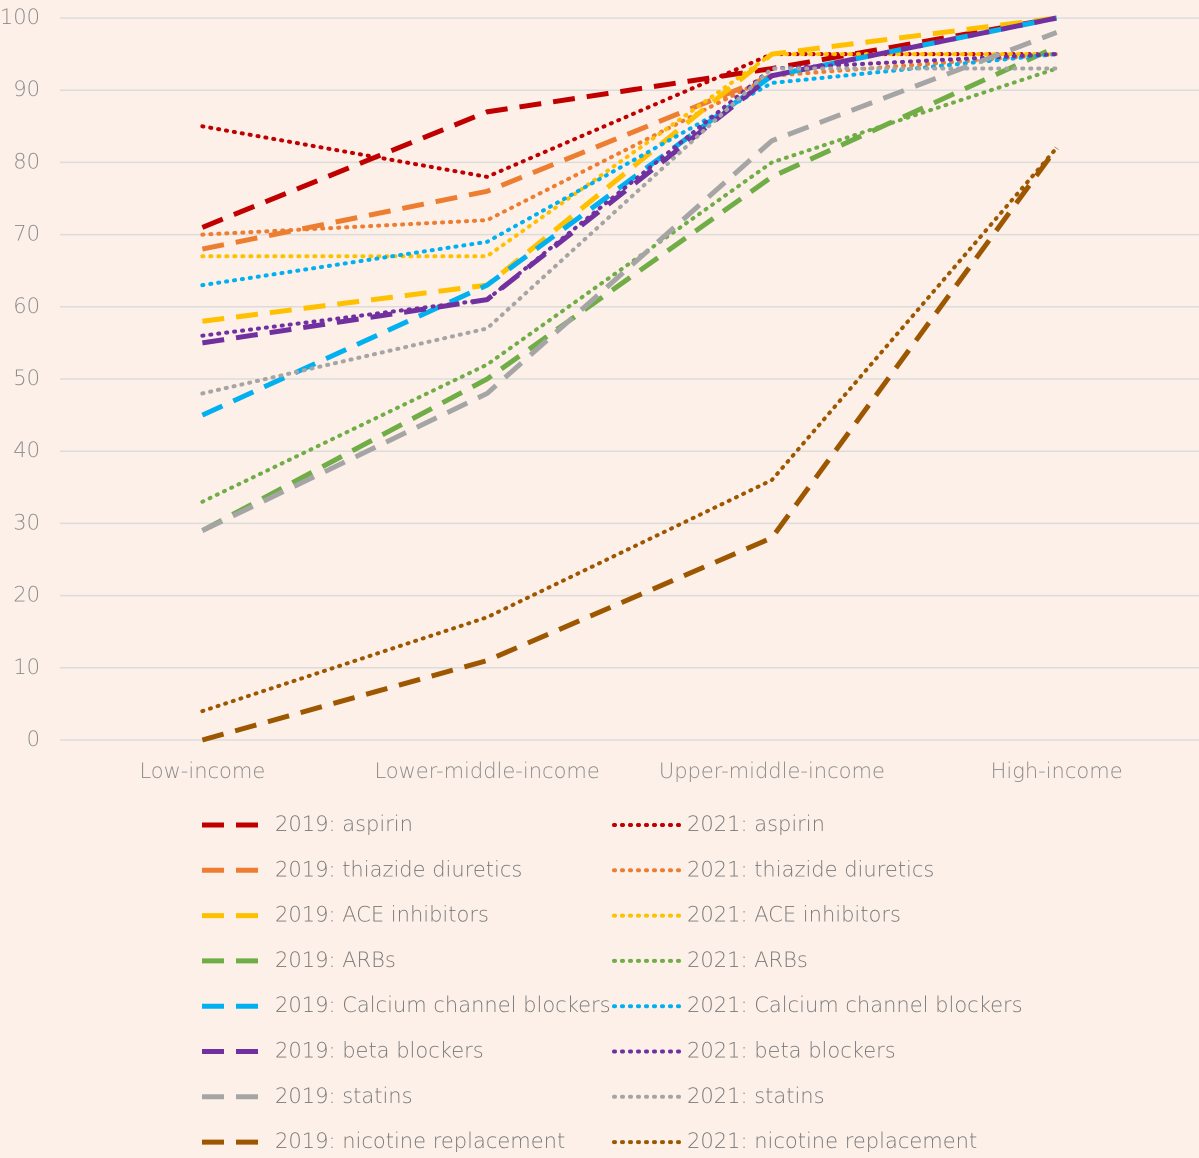 The height and width of the screenshot is (1158, 1199). Describe the element at coordinates (26, 378) in the screenshot. I see `y-tick-label: 50` at that location.